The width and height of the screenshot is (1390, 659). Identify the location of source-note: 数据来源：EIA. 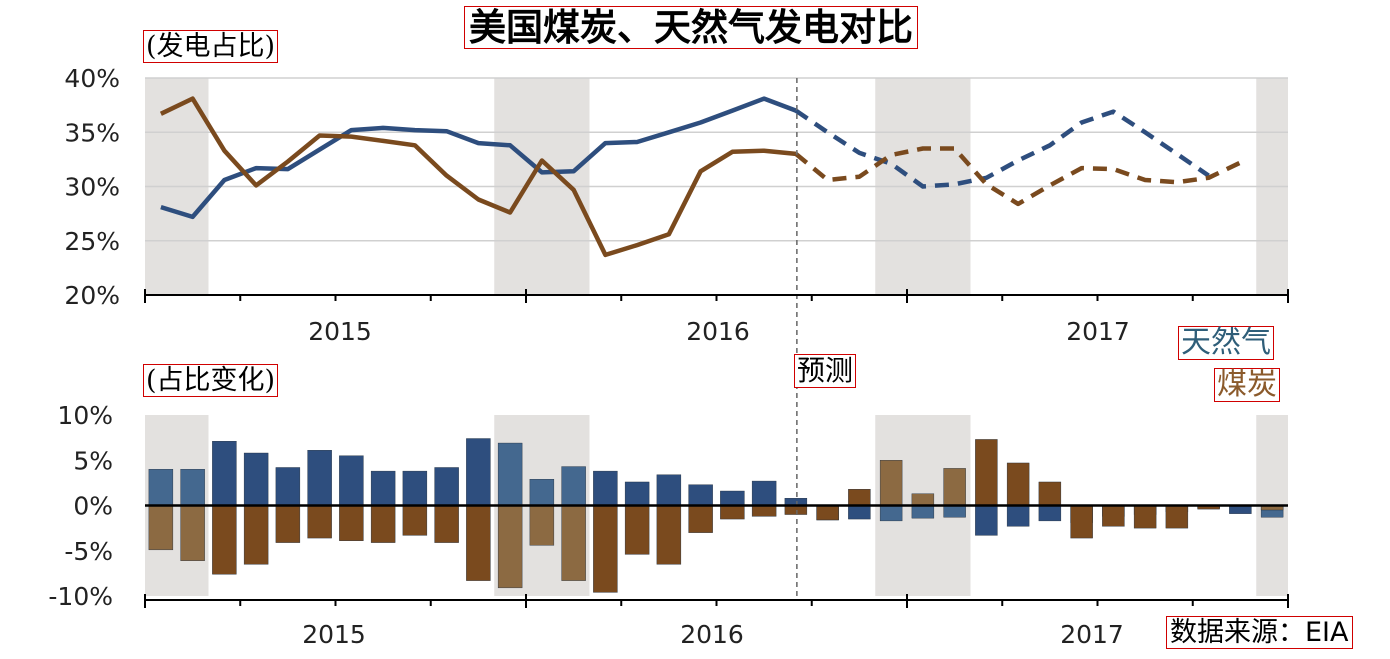
(1259, 632).